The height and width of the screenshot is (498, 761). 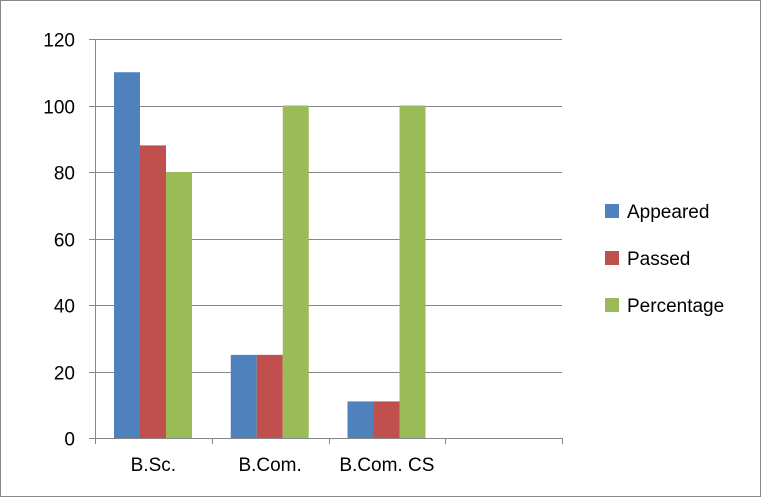 I want to click on x-category-label: B.Sc., so click(x=153, y=465).